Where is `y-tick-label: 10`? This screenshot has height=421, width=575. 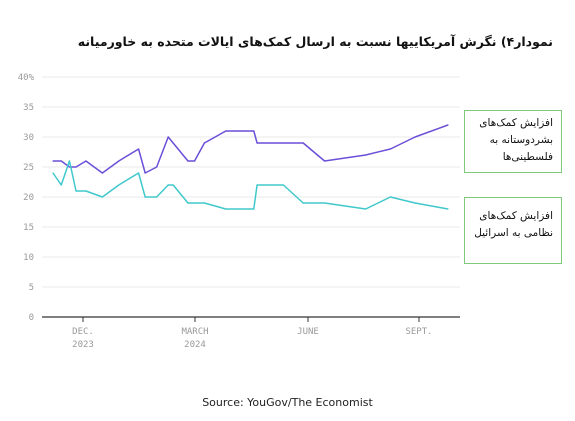 y-tick-label: 10 is located at coordinates (28, 258).